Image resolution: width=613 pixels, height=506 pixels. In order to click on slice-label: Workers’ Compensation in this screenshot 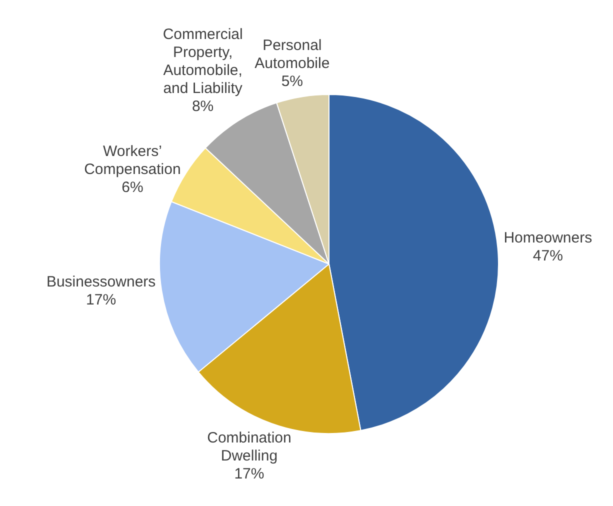, I will do `click(132, 160)`.